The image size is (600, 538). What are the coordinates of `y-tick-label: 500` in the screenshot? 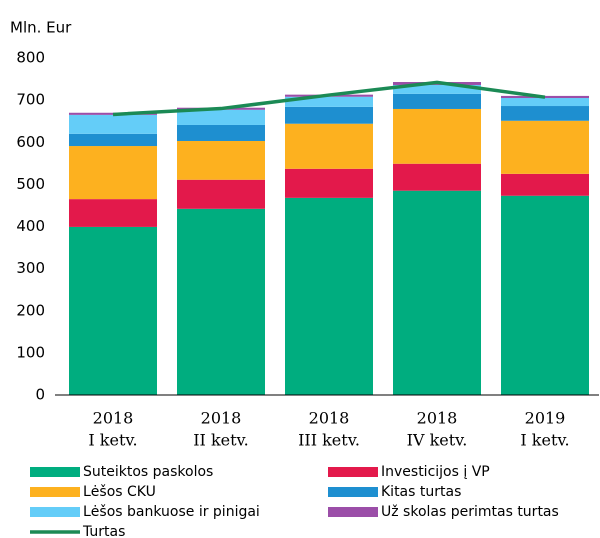 It's located at (30, 184).